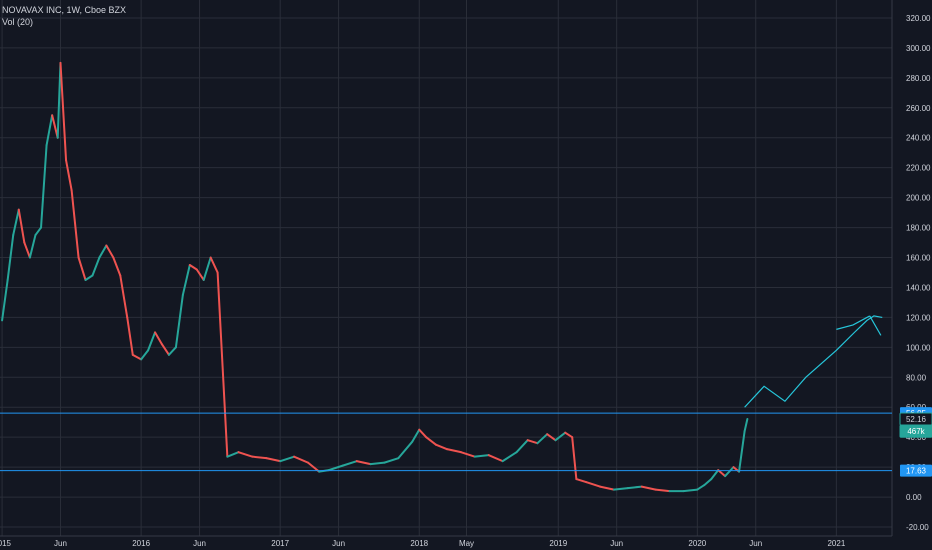 This screenshot has height=550, width=932. I want to click on x-tick-label: 2015, so click(6, 543).